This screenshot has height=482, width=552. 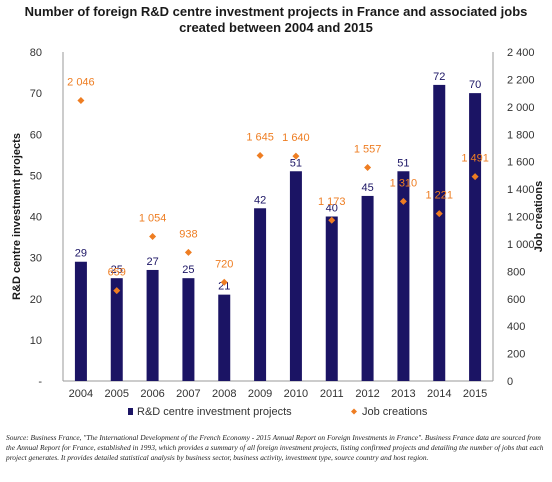 I want to click on job-value-label: 2 046, so click(x=81, y=83).